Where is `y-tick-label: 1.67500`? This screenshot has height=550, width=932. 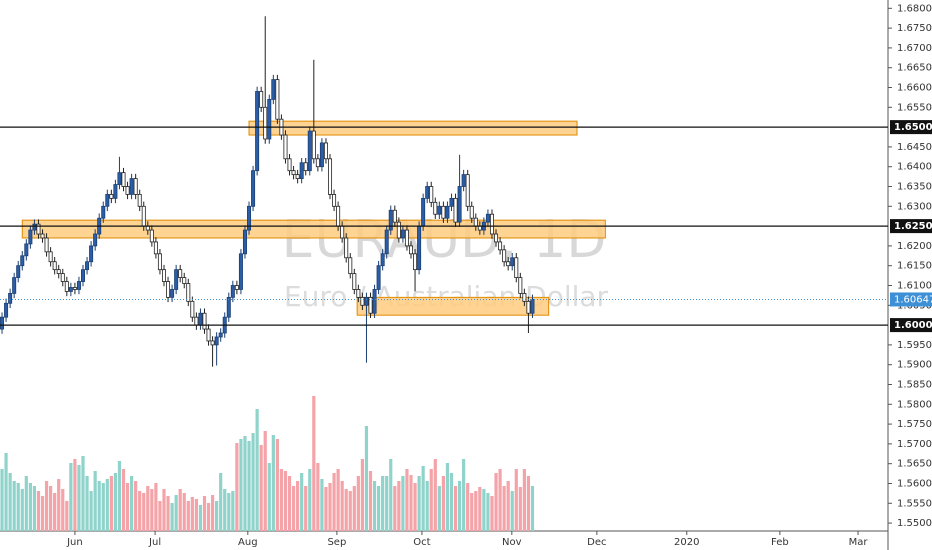
y-tick-label: 1.67500 is located at coordinates (914, 28).